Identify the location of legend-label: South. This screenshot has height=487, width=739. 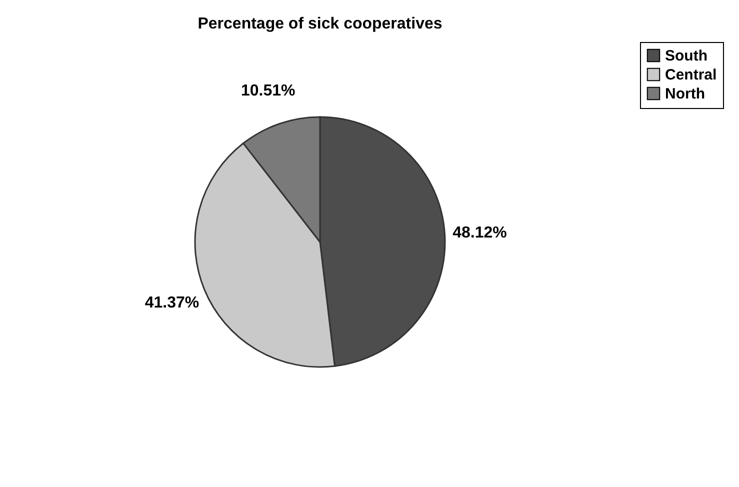
(686, 56).